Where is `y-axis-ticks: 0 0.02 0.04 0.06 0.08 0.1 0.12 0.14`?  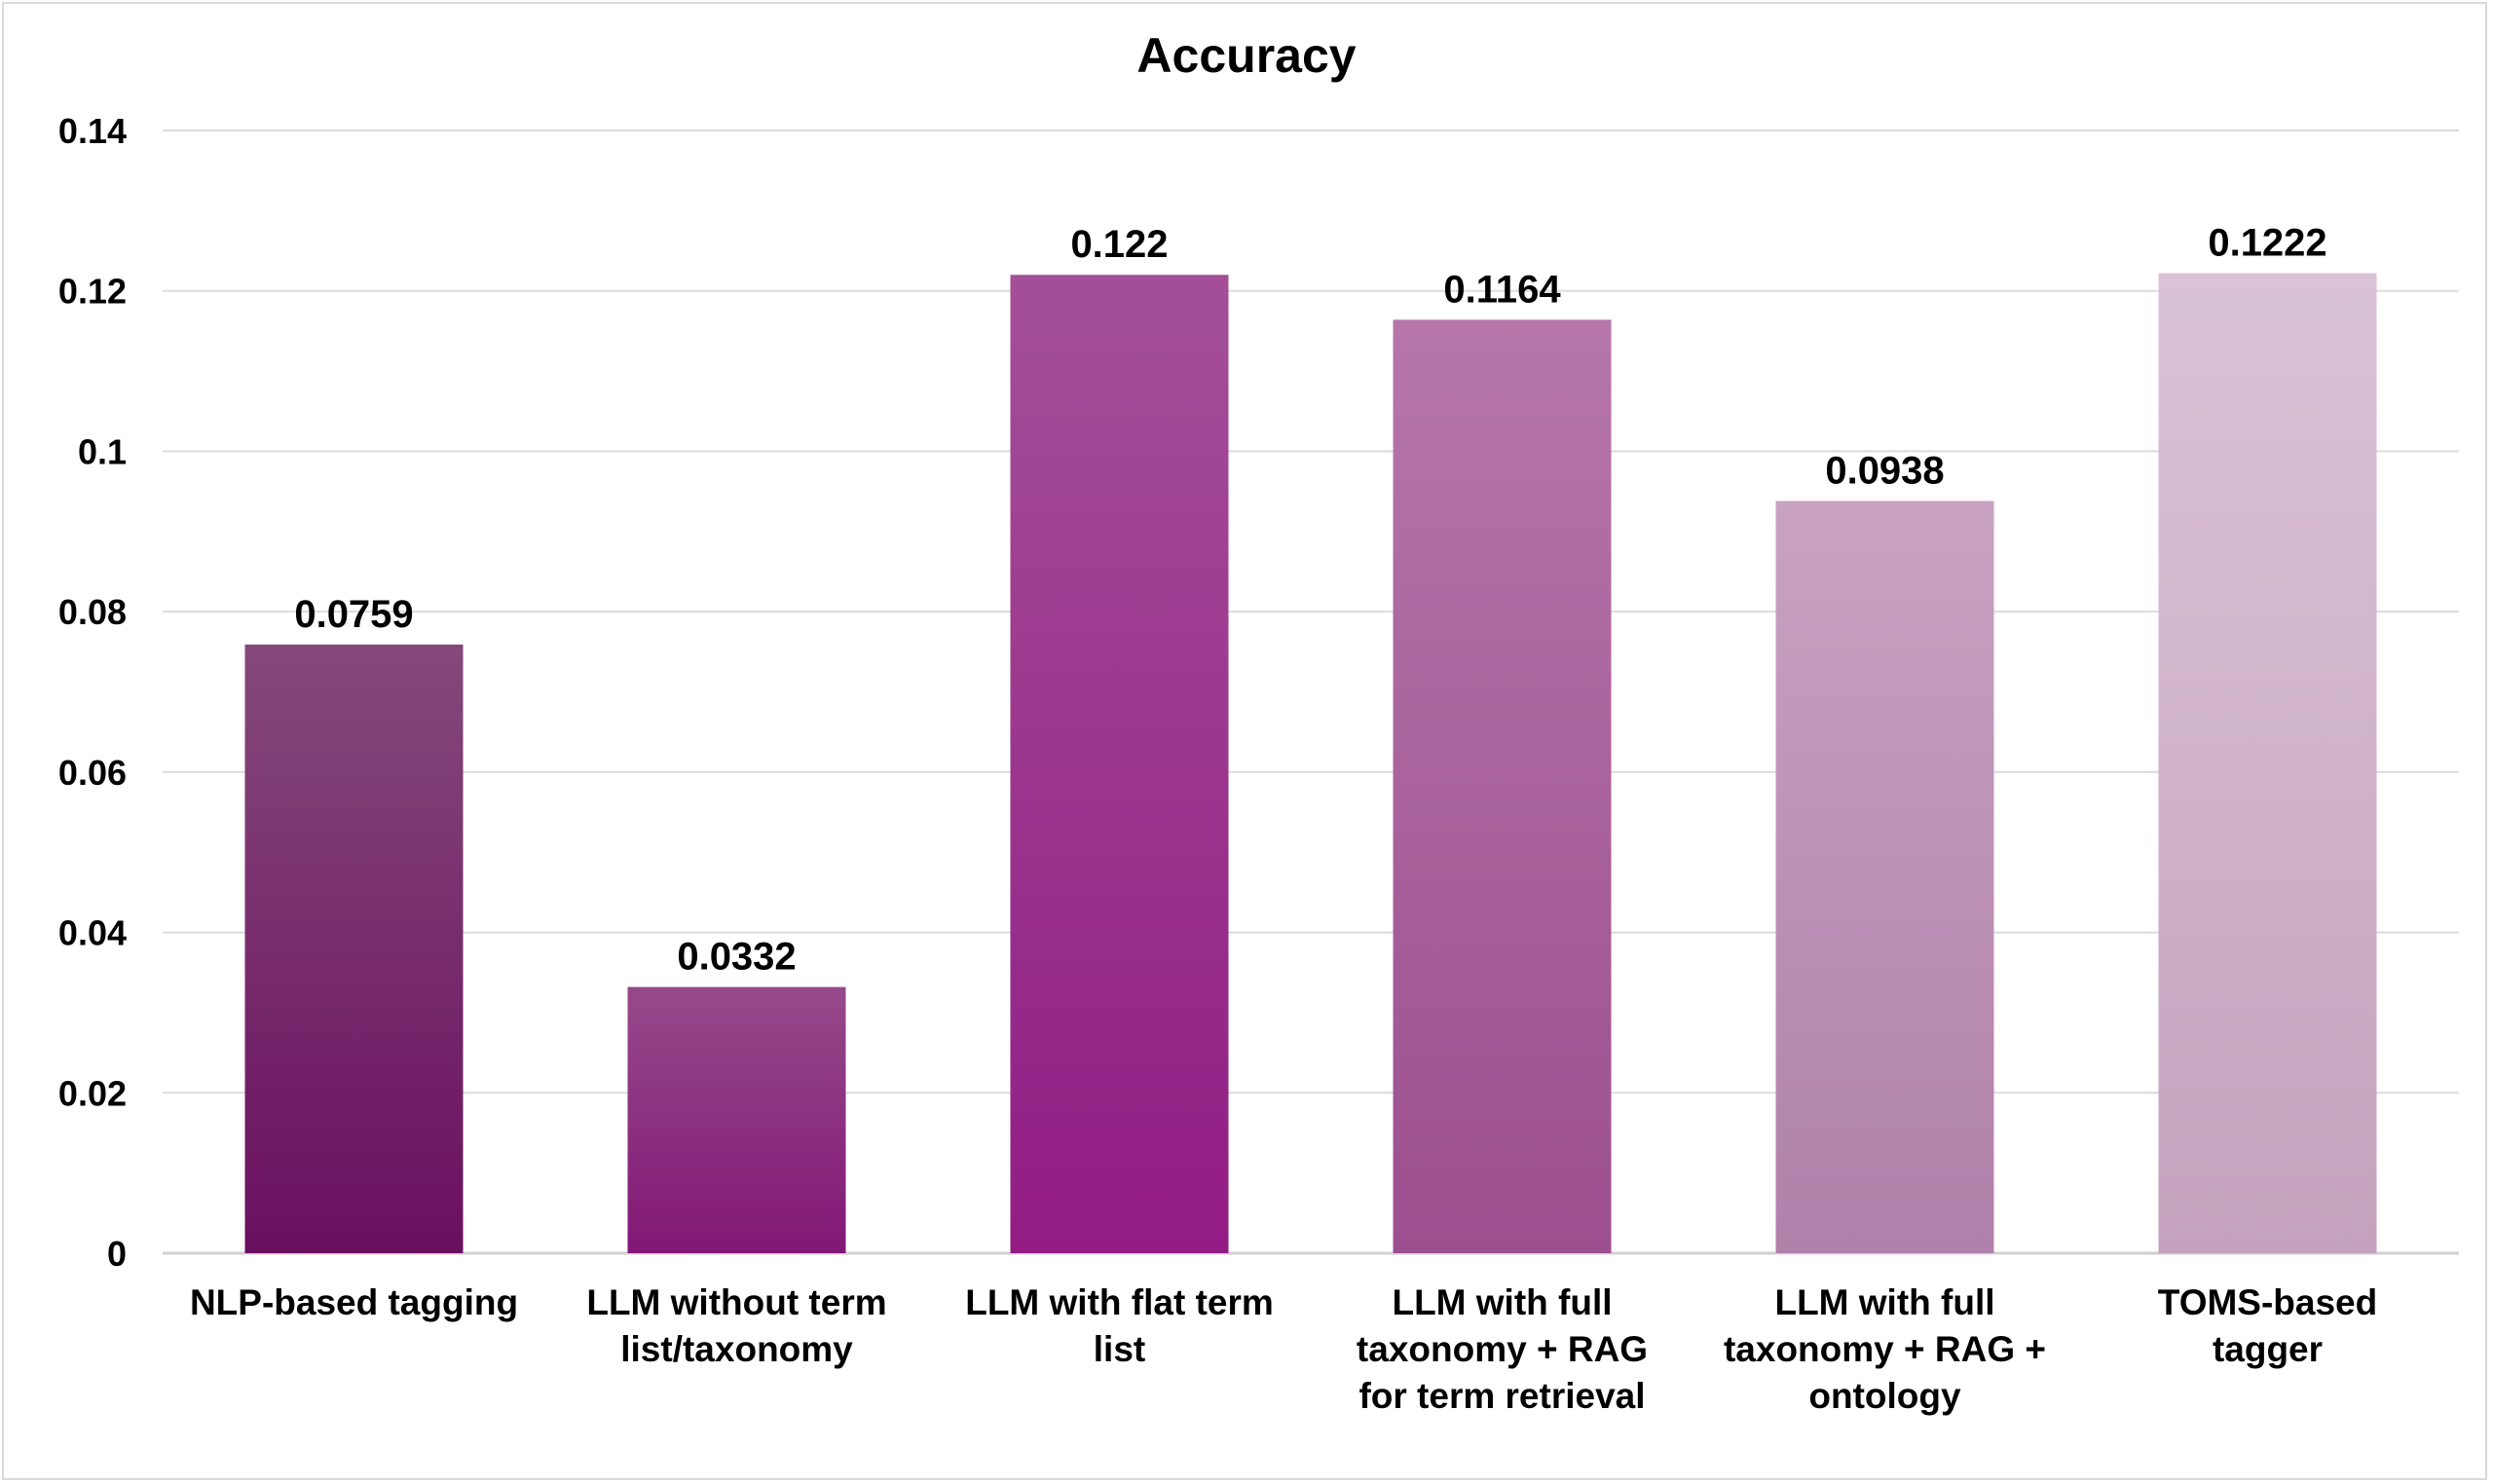 y-axis-ticks: 0 0.02 0.04 0.06 0.08 0.1 0.12 0.14 is located at coordinates (93, 692).